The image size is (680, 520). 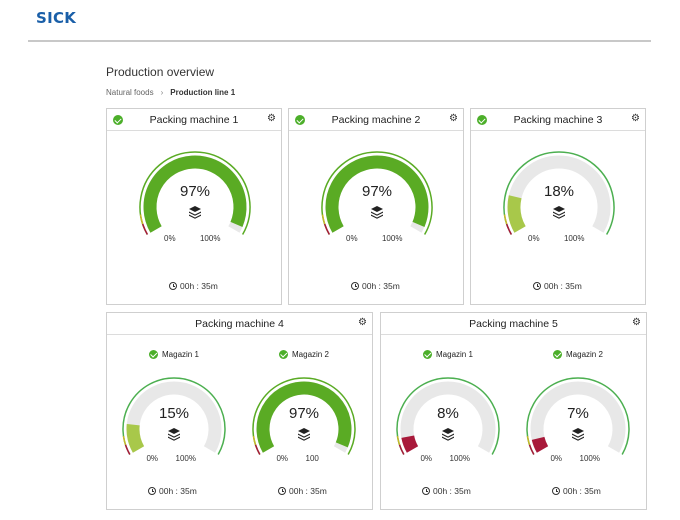 I want to click on gauge-percent: 15%, so click(x=174, y=413).